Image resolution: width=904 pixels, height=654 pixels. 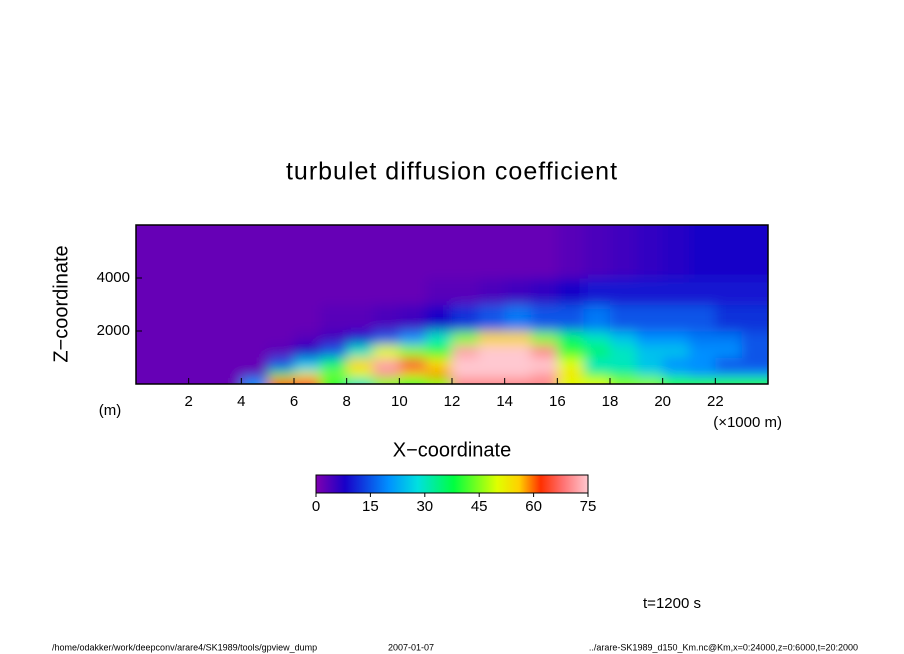 I want to click on colorbar-ticks: 0 15 30 45 60 75, so click(x=454, y=504).